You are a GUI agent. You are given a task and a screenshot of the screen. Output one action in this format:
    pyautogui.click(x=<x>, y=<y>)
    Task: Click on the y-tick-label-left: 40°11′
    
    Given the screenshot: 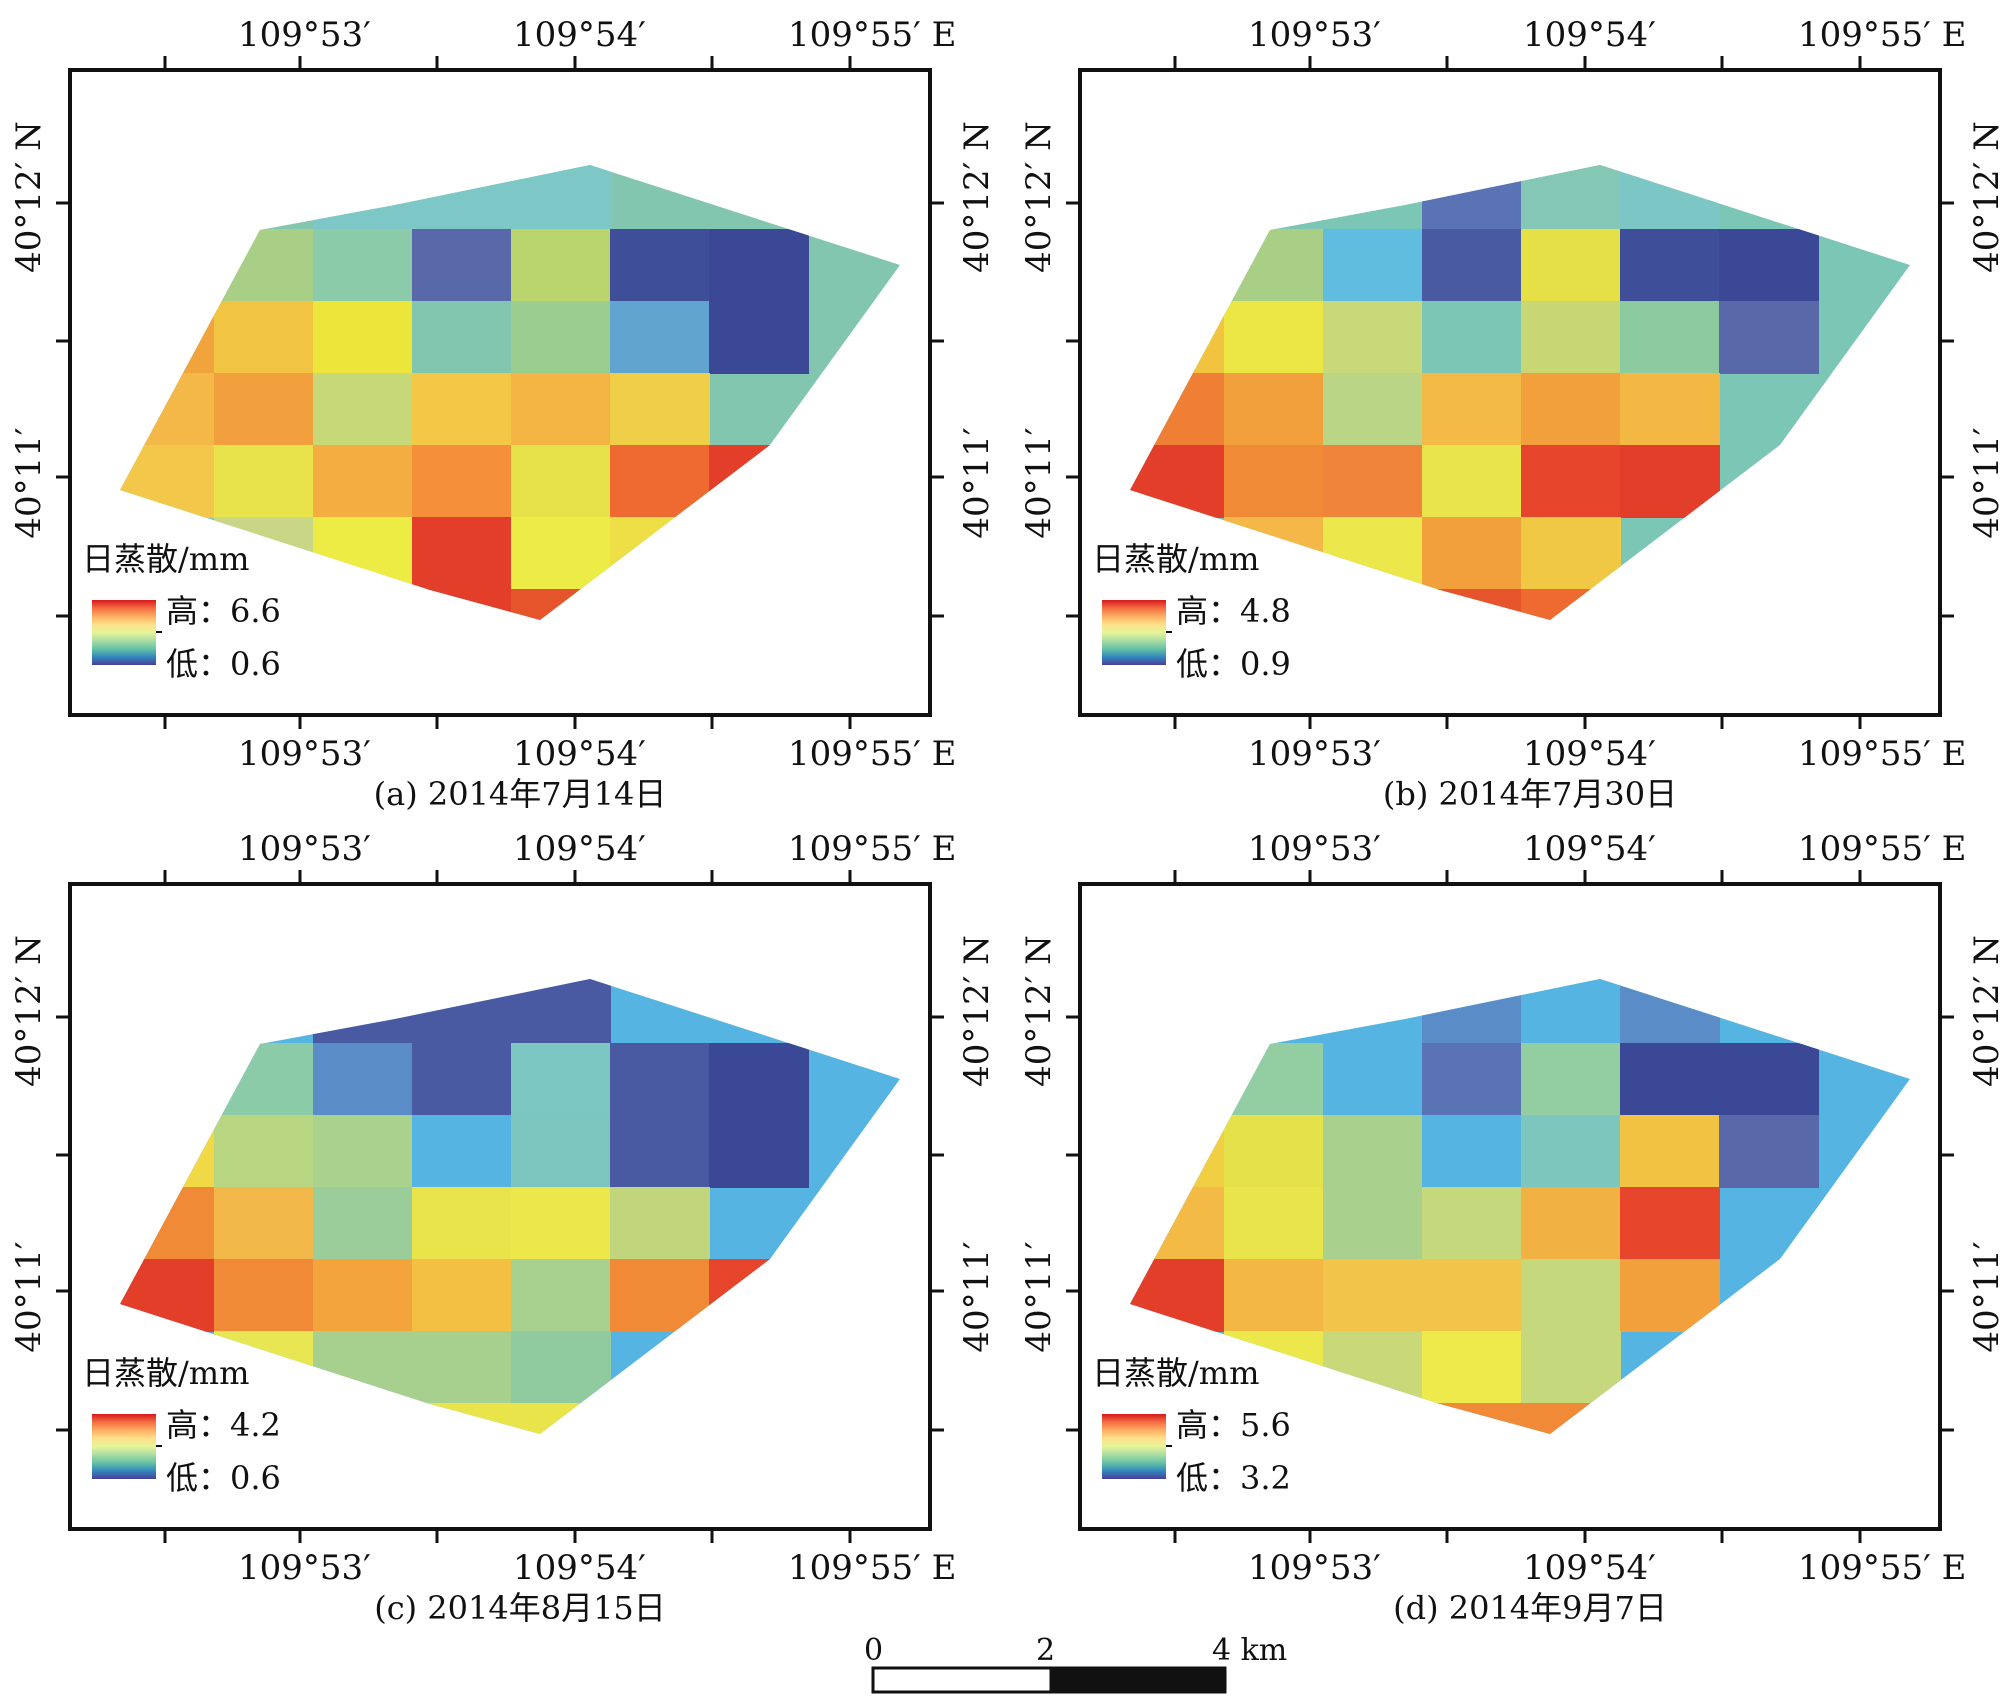 What is the action you would take?
    pyautogui.click(x=1039, y=482)
    